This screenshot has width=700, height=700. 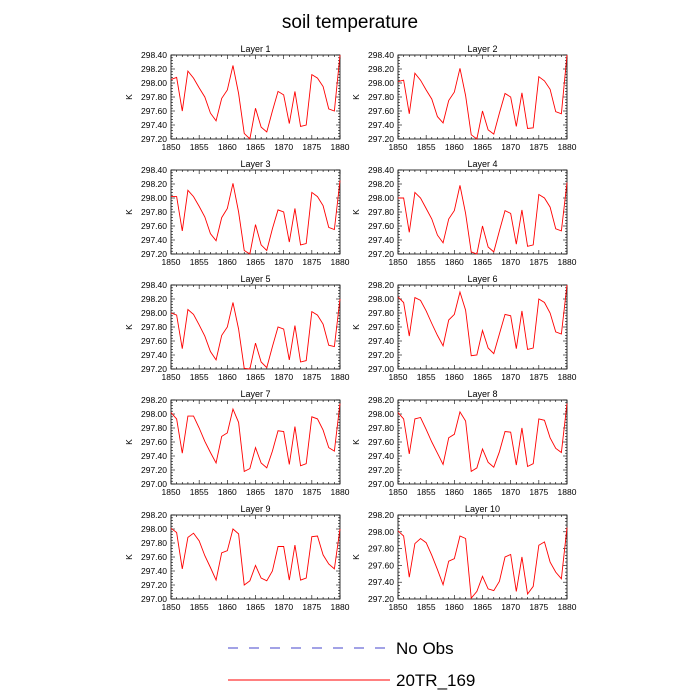 I want to click on panel-title: Layer 1, so click(x=255, y=49).